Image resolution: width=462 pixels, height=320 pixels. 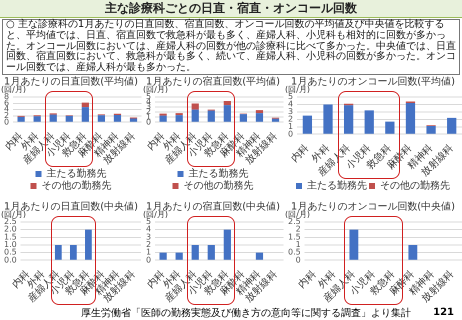 What do you see at coordinates (10, 245) in the screenshot?
I see `y-tick-label: 1.0` at bounding box center [10, 245].